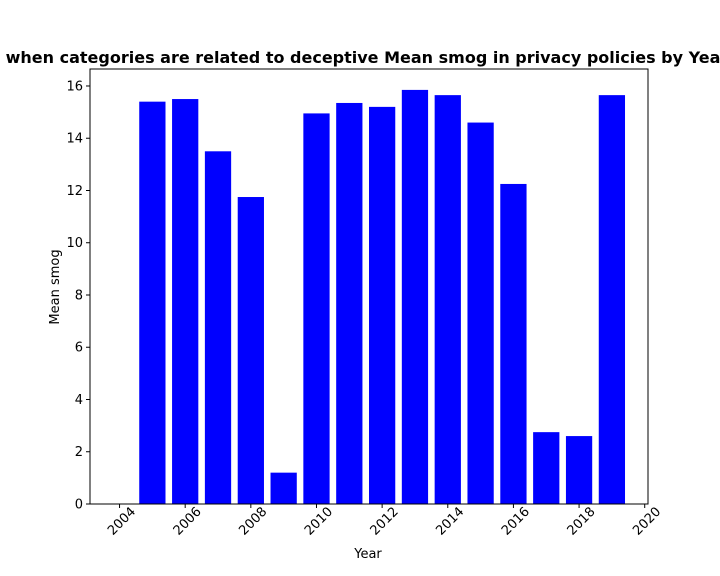 Image resolution: width=720 pixels, height=576 pixels. Describe the element at coordinates (253, 522) in the screenshot. I see `x-tick-label: 2008` at that location.